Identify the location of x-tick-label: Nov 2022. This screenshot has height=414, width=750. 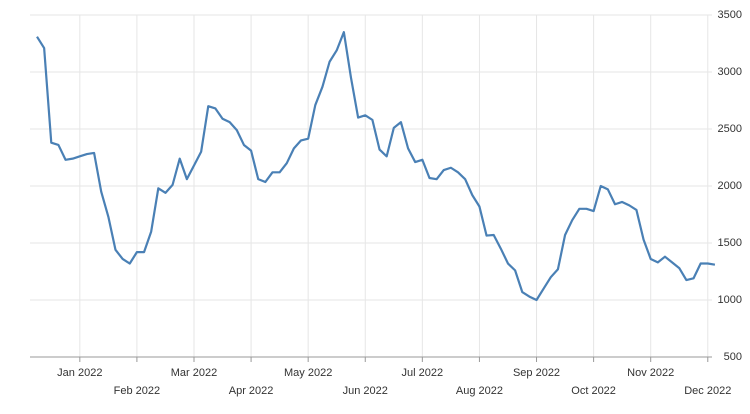
(650, 373).